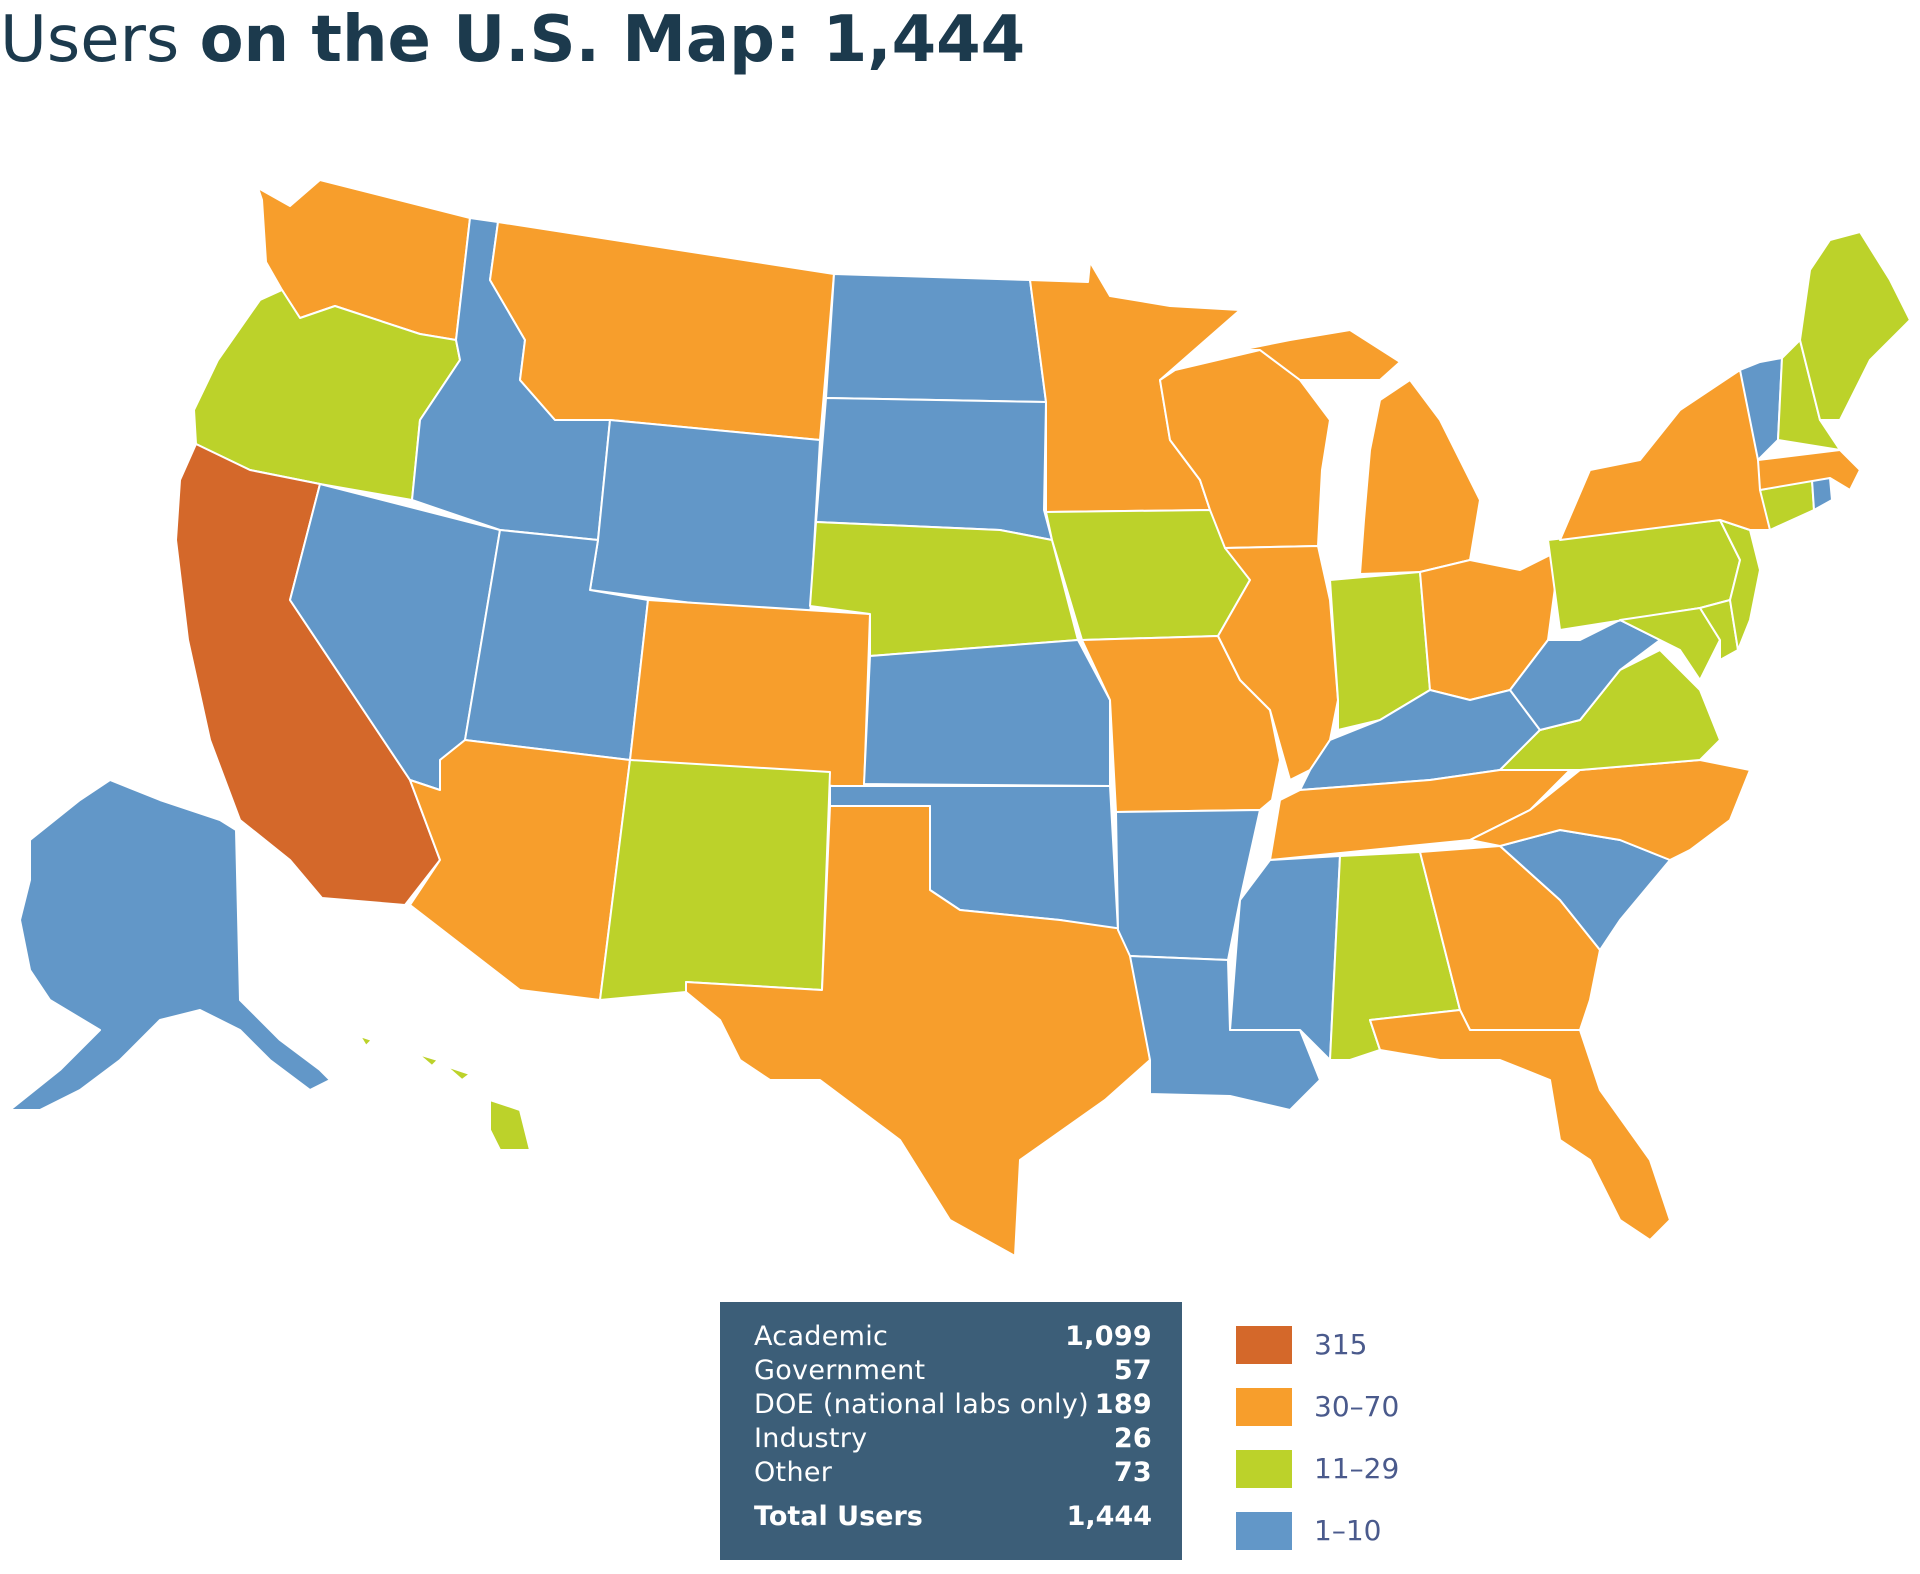 The width and height of the screenshot is (1920, 1574). What do you see at coordinates (1341, 1344) in the screenshot?
I see `legend-label: 315` at bounding box center [1341, 1344].